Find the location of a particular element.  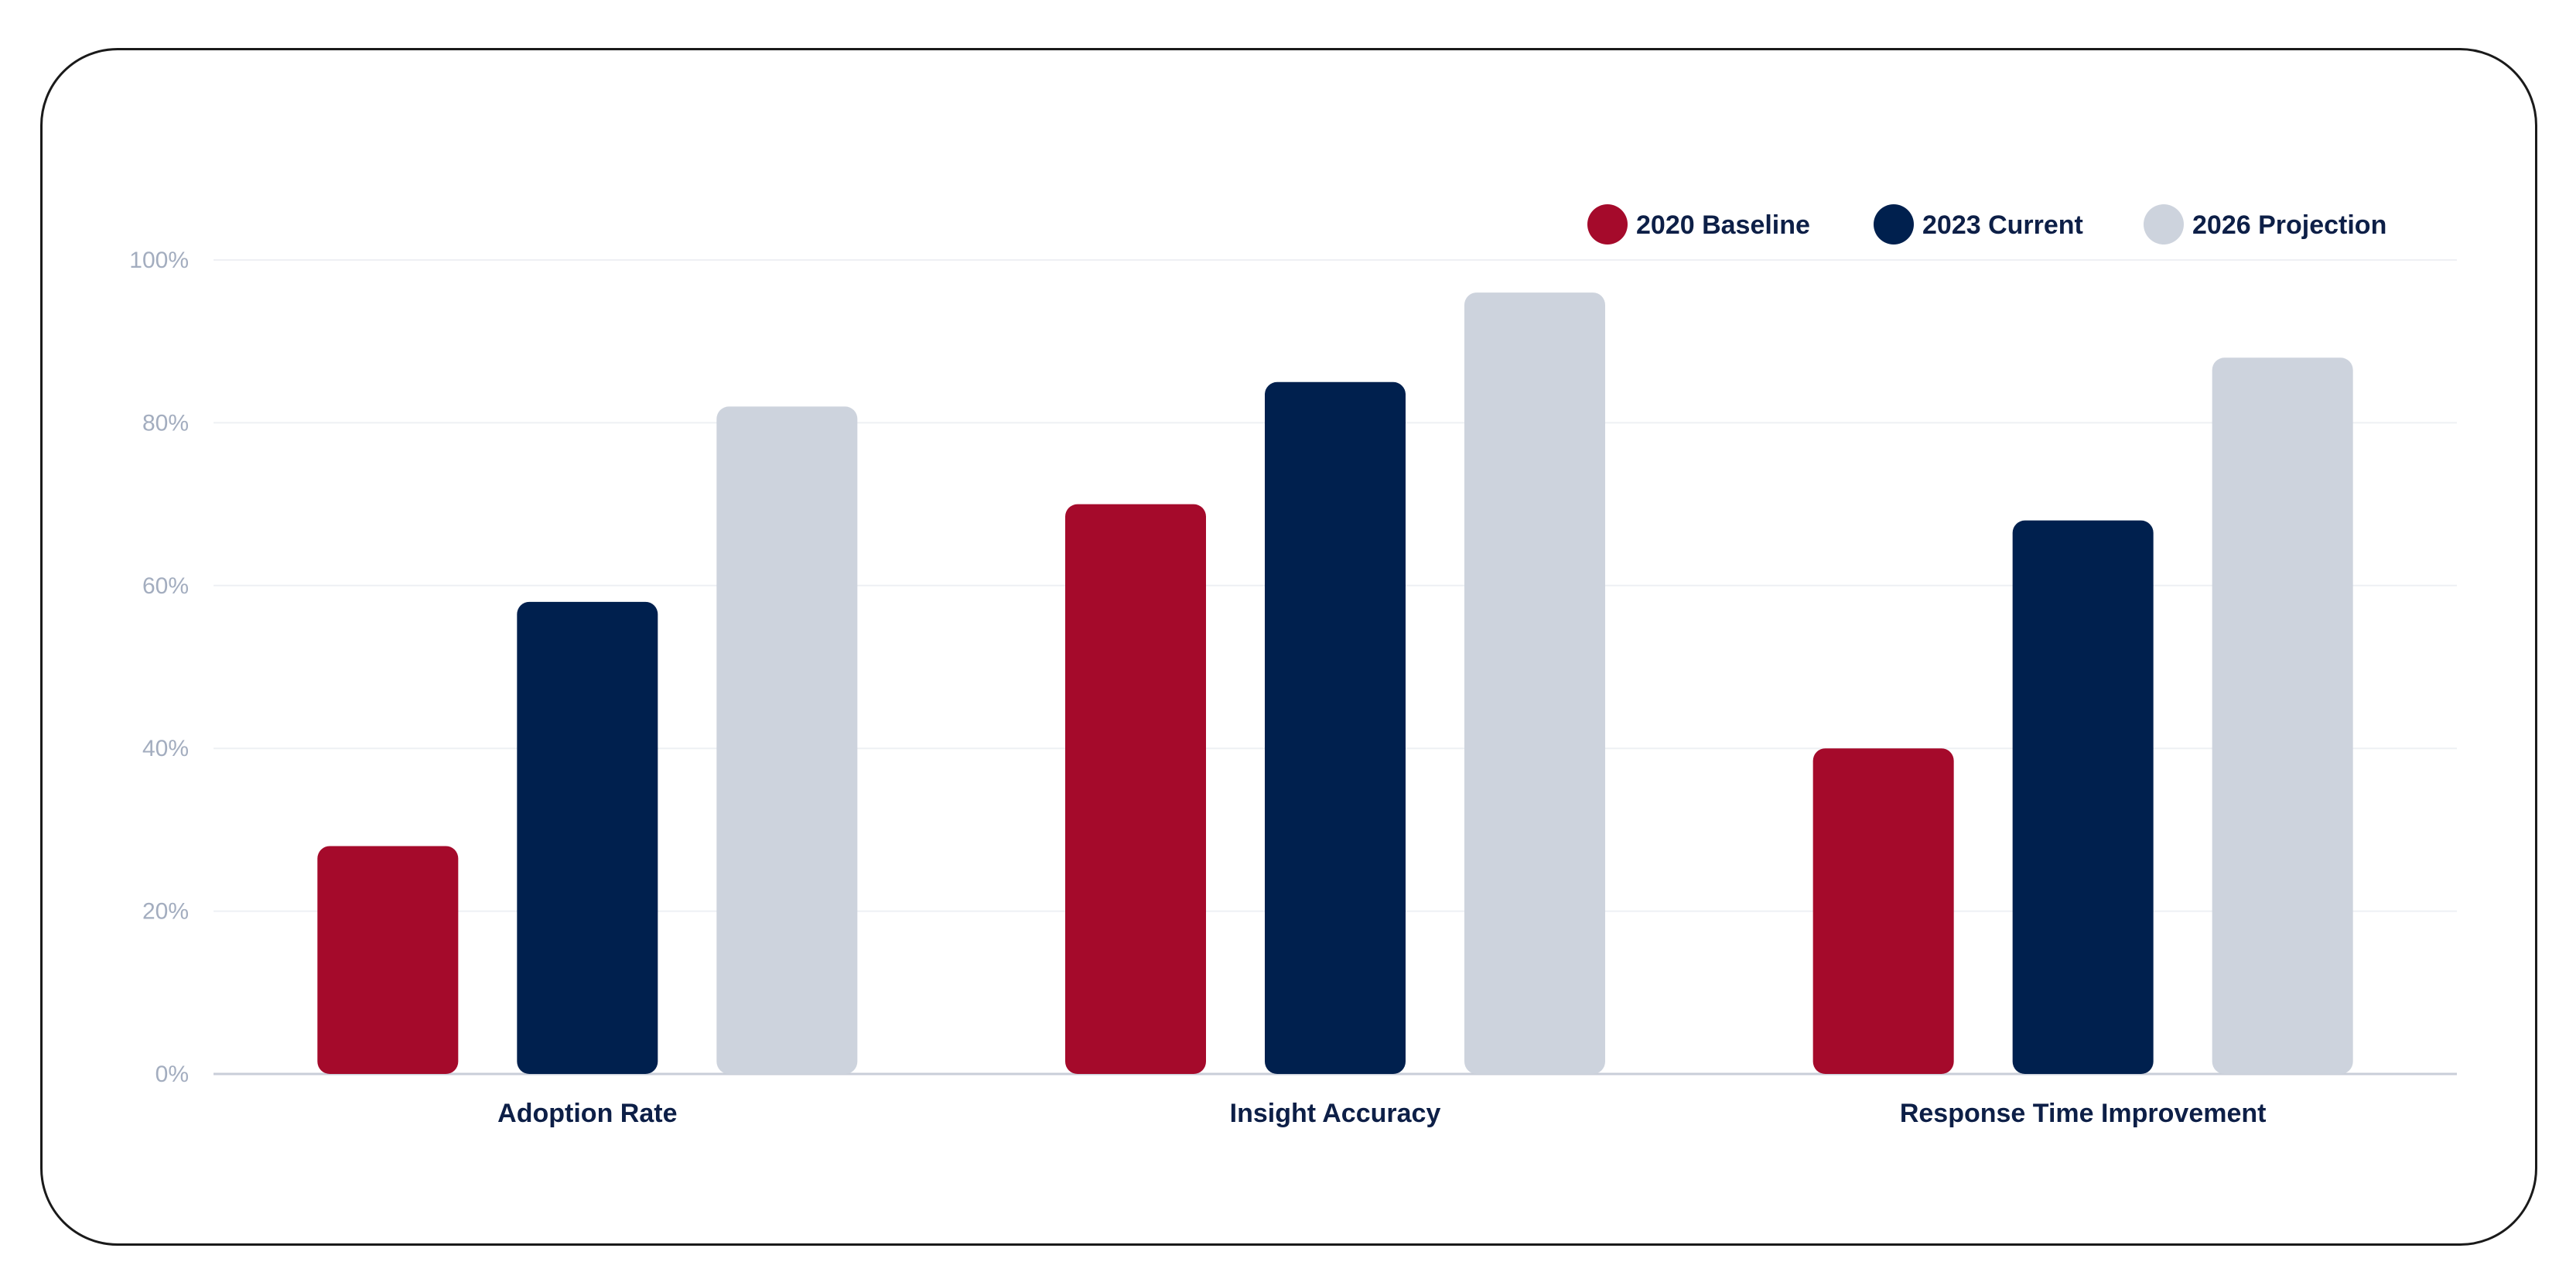

legend: 2020 Baseline 2023 Current 2026 Projection is located at coordinates (1987, 224).